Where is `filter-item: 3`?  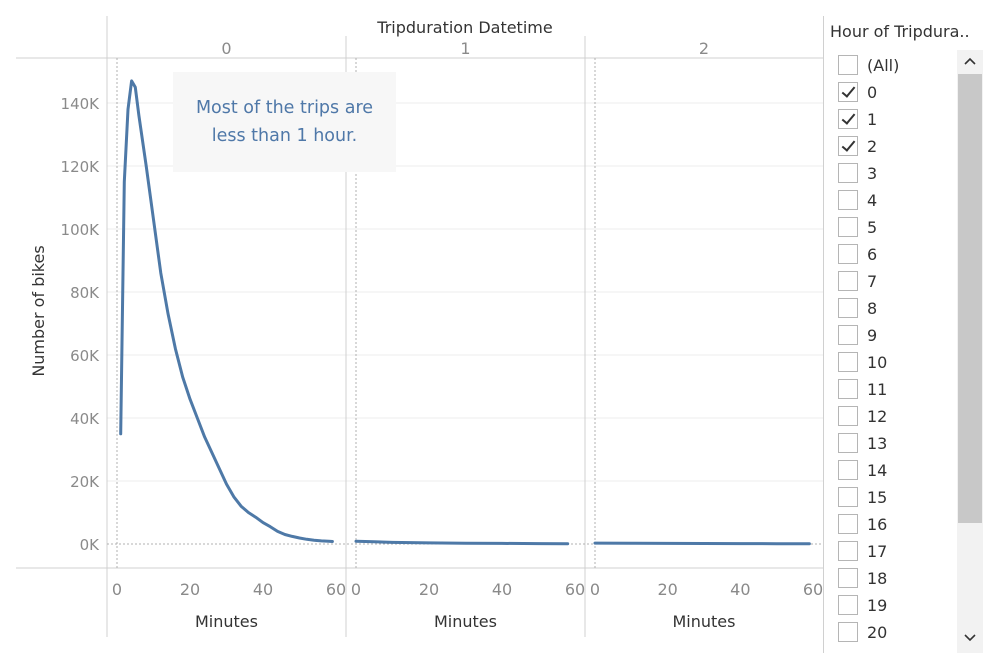
filter-item: 3 is located at coordinates (857, 173).